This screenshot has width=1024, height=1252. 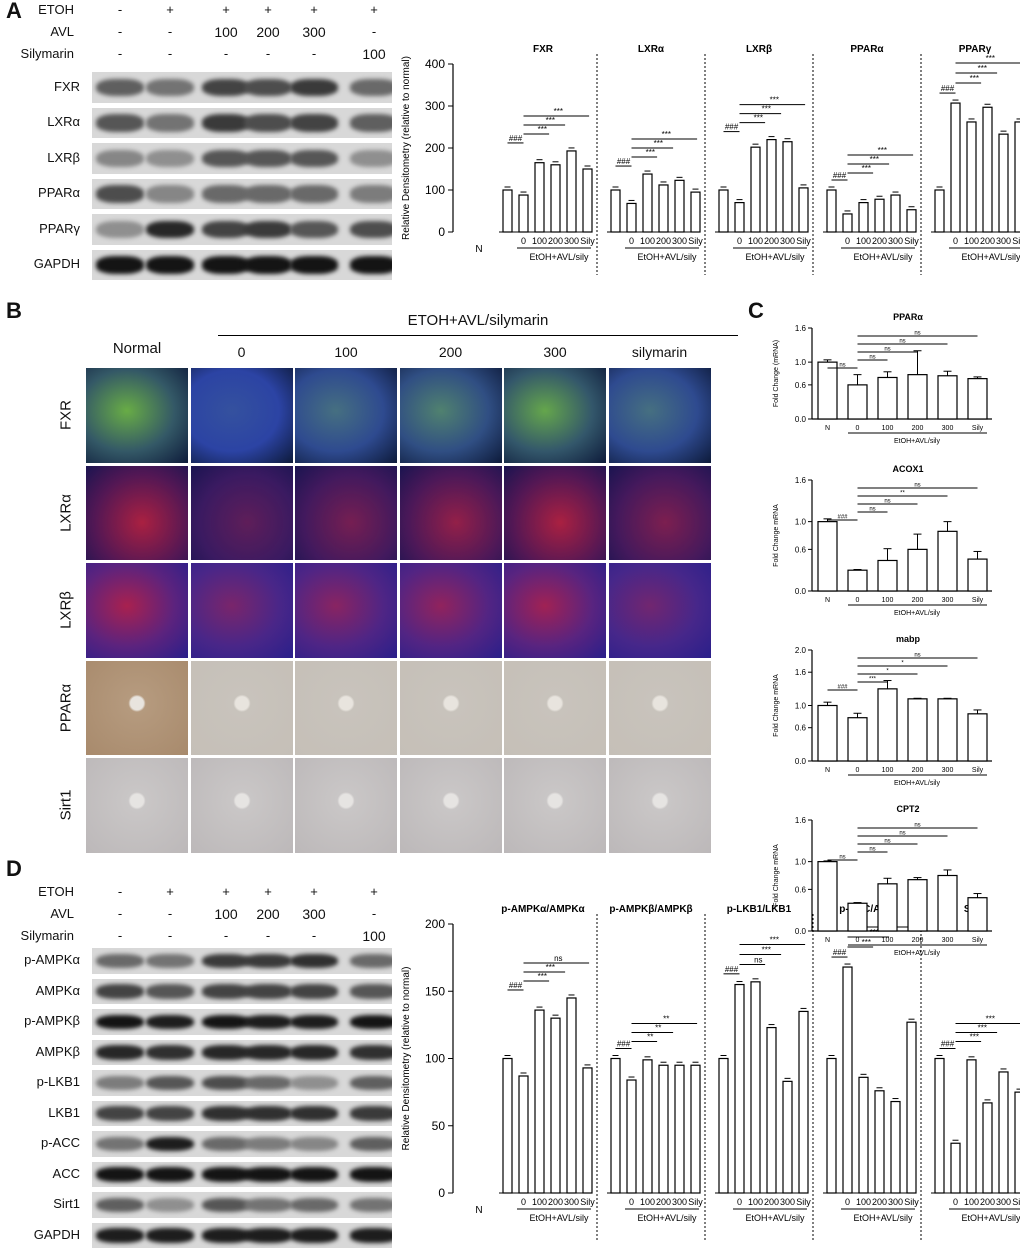 I want to click on y-axis-label: Fold Change mRNA, so click(x=776, y=875).